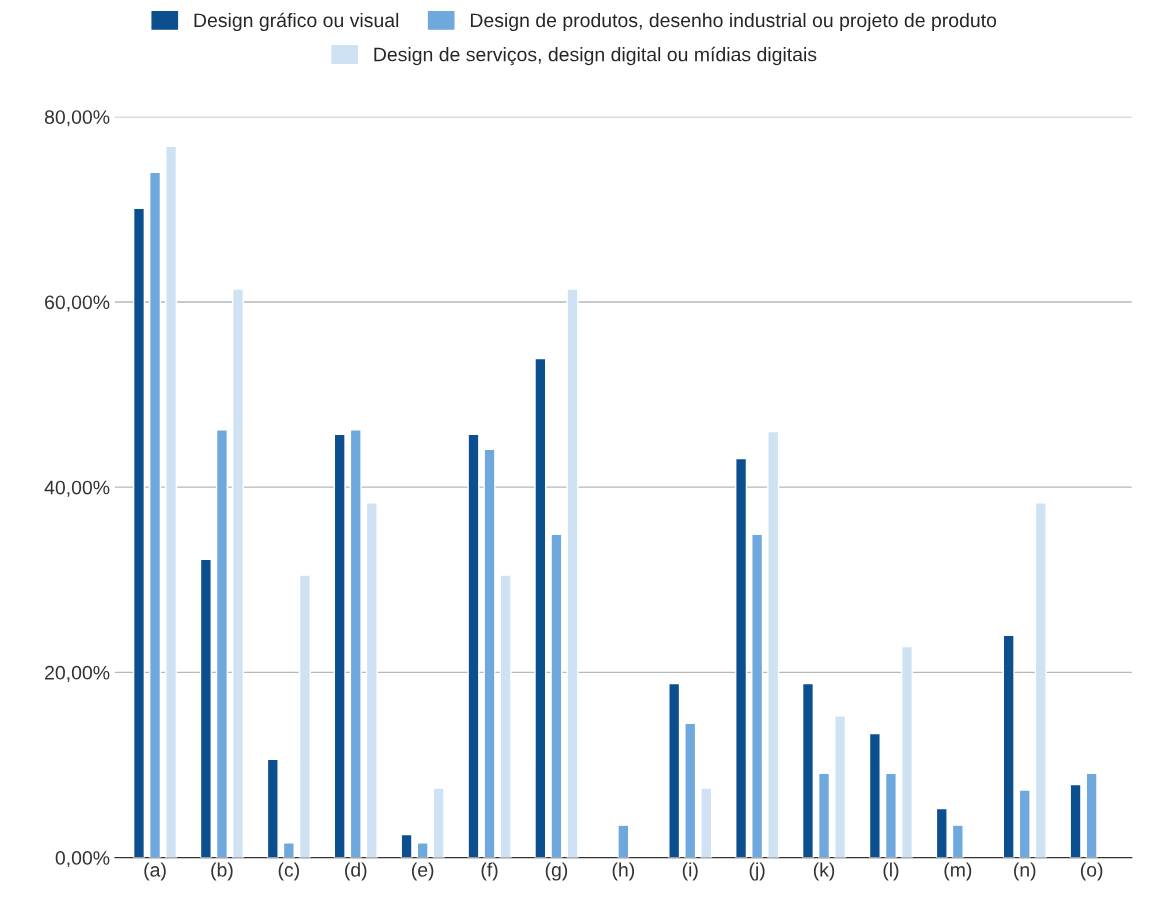 This screenshot has width=1149, height=898. Describe the element at coordinates (296, 22) in the screenshot. I see `legend-label: Design gráfico ou visual` at that location.